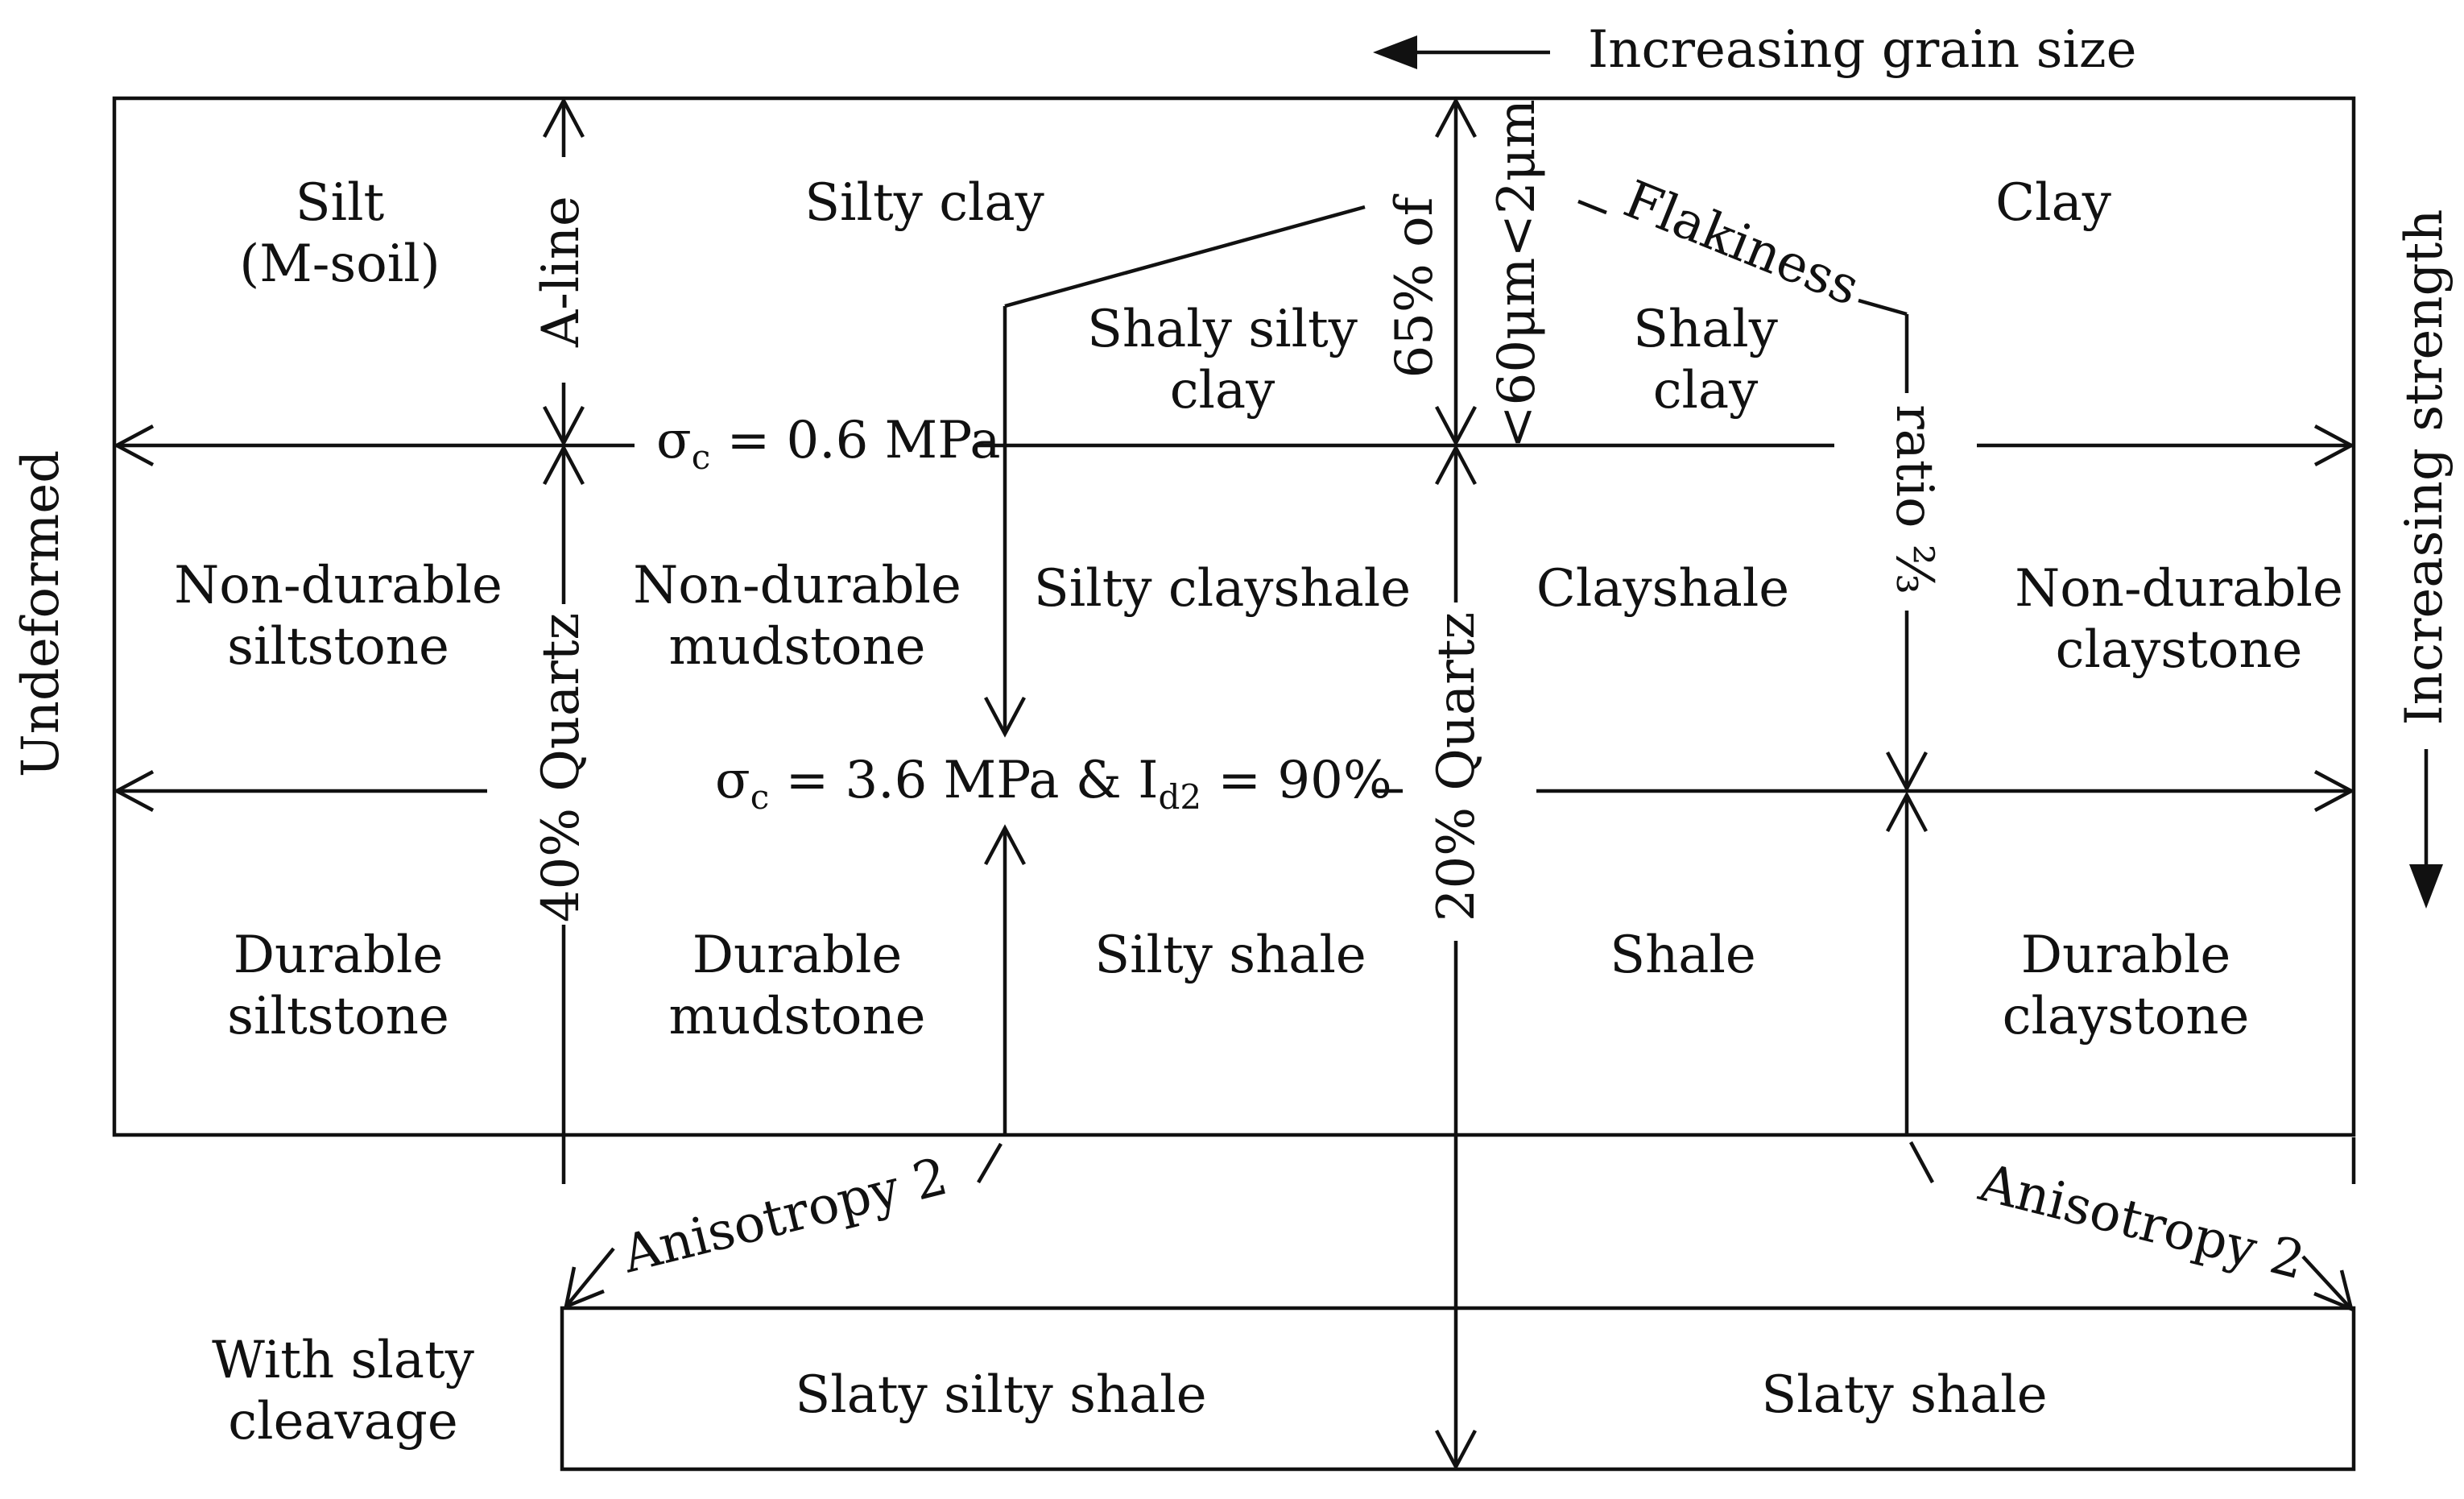  What do you see at coordinates (1005, 979) in the screenshot?
I see `mudstone-shale-boundary` at bounding box center [1005, 979].